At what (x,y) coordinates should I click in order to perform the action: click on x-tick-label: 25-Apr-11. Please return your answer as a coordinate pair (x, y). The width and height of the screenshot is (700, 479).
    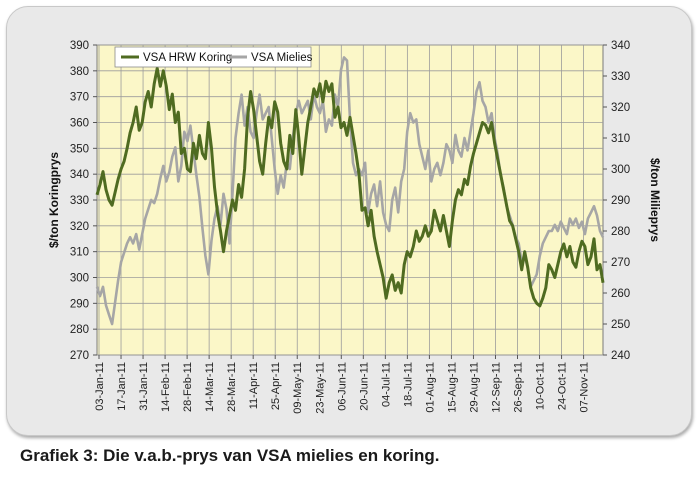
    Looking at the image, I should click on (276, 386).